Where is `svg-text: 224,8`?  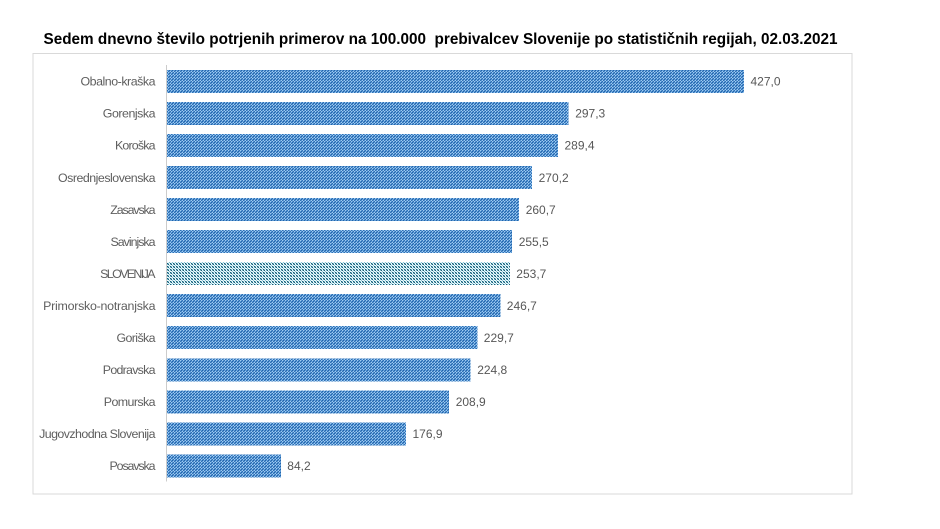
svg-text: 224,8 is located at coordinates (492, 370).